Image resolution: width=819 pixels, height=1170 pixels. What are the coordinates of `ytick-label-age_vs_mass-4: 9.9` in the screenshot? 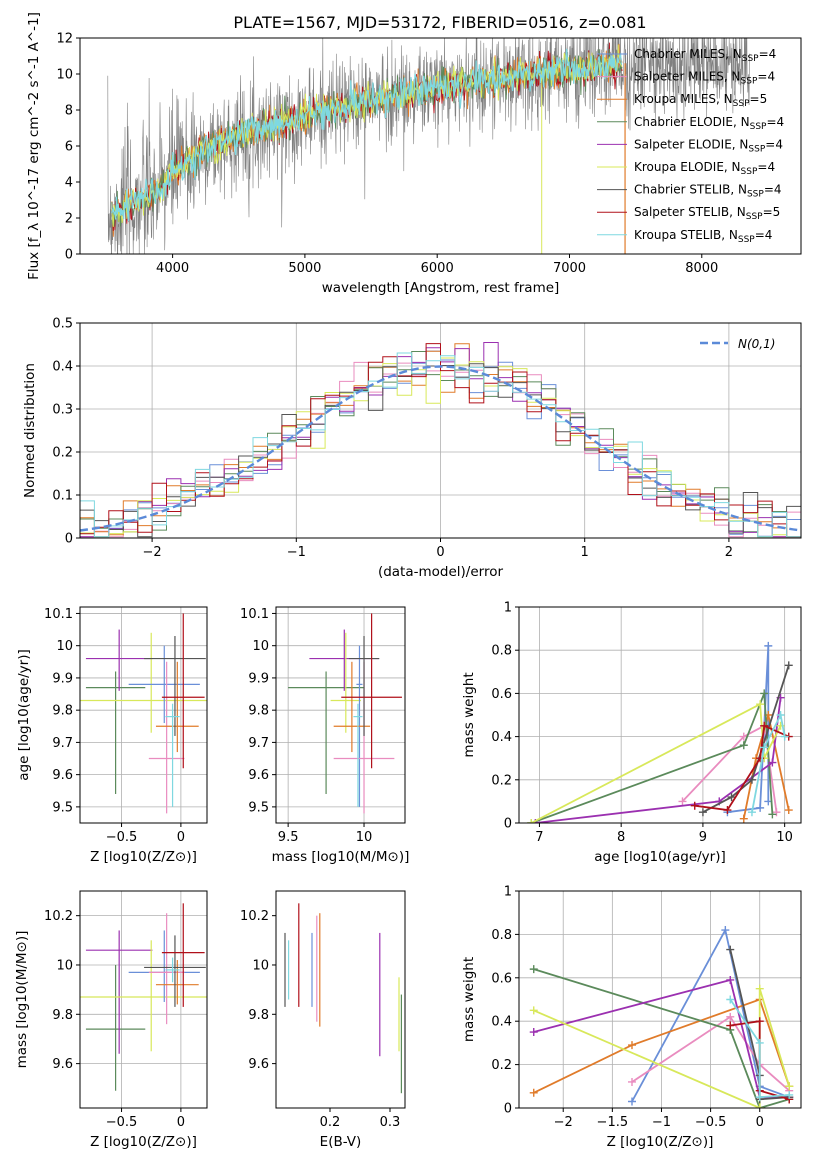 It's located at (258, 678).